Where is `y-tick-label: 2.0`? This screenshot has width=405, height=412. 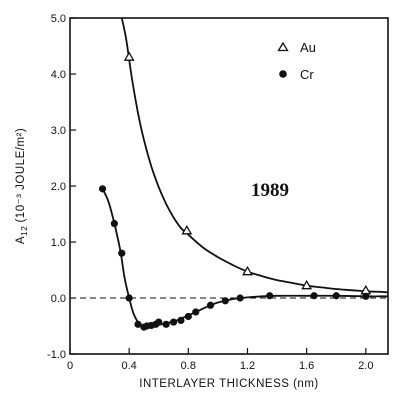 y-tick-label: 2.0 is located at coordinates (58, 187).